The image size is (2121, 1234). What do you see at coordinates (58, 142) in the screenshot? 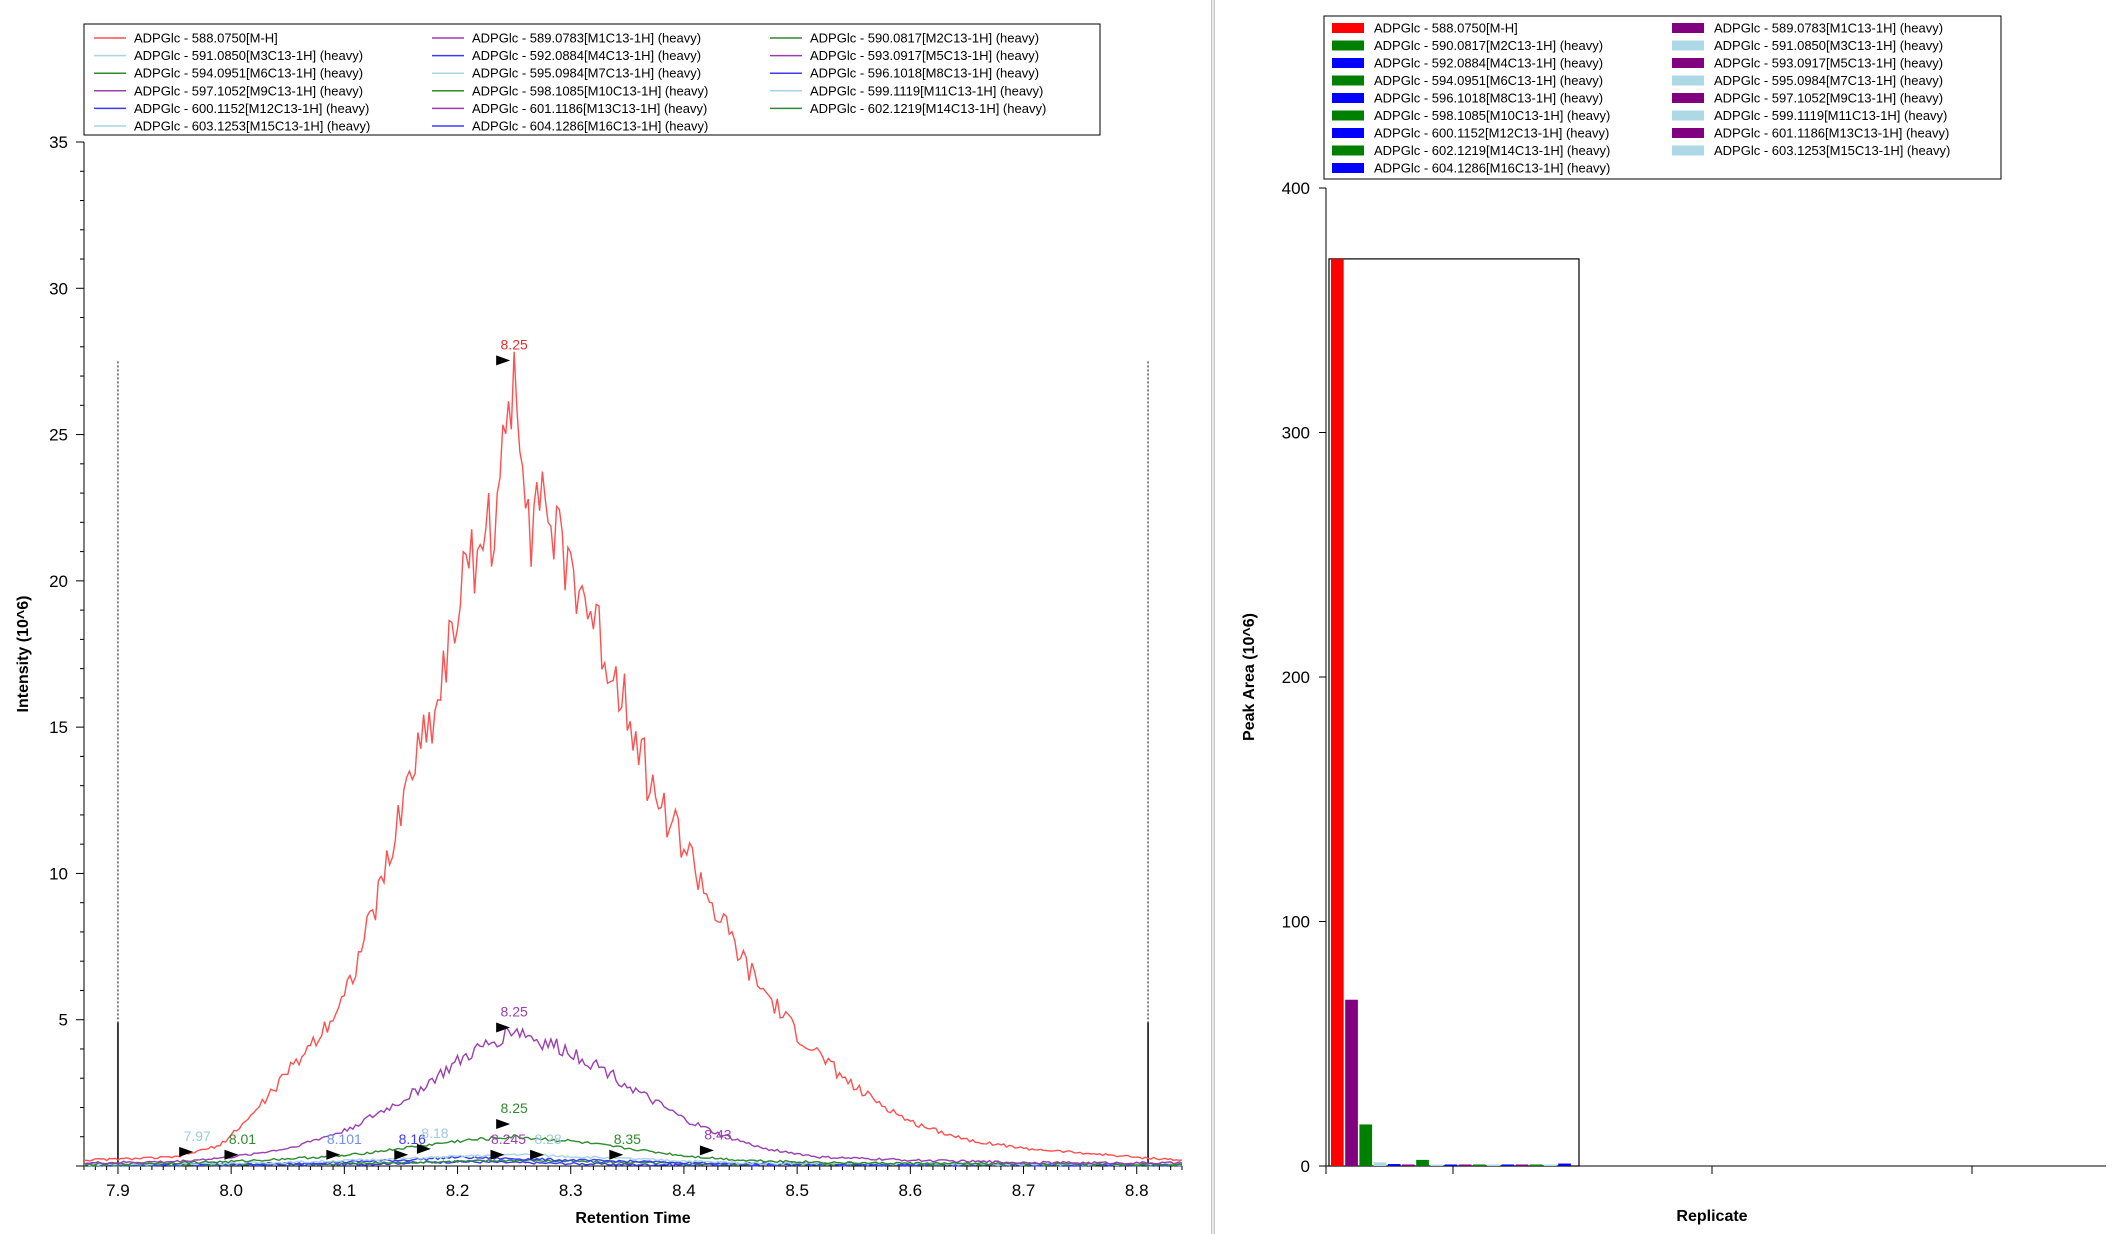
I see `y-tick-label: 35` at bounding box center [58, 142].